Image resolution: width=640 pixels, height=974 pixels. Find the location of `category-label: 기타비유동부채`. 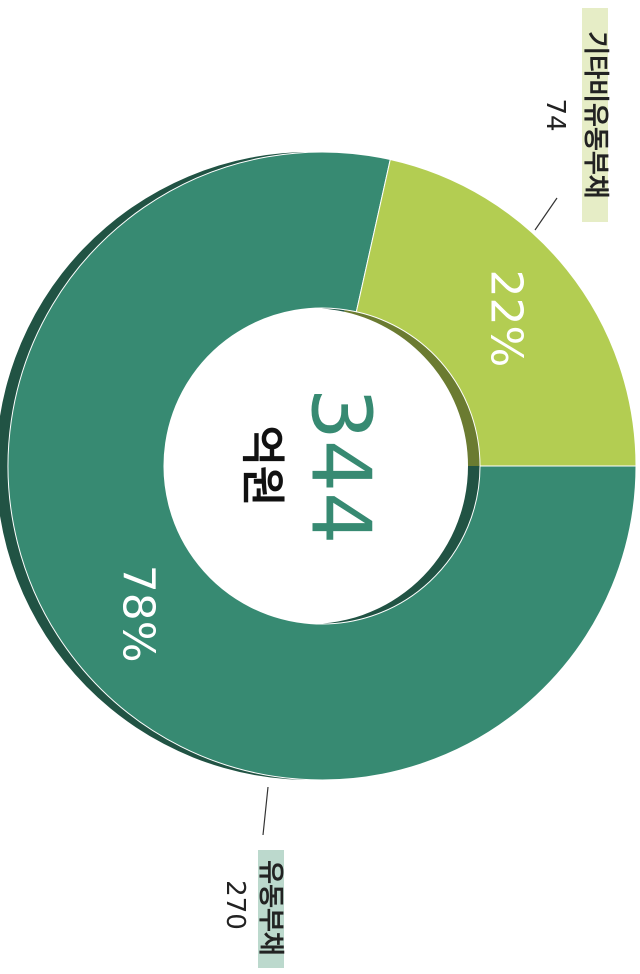

category-label: 기타비유동부채 is located at coordinates (595, 114).